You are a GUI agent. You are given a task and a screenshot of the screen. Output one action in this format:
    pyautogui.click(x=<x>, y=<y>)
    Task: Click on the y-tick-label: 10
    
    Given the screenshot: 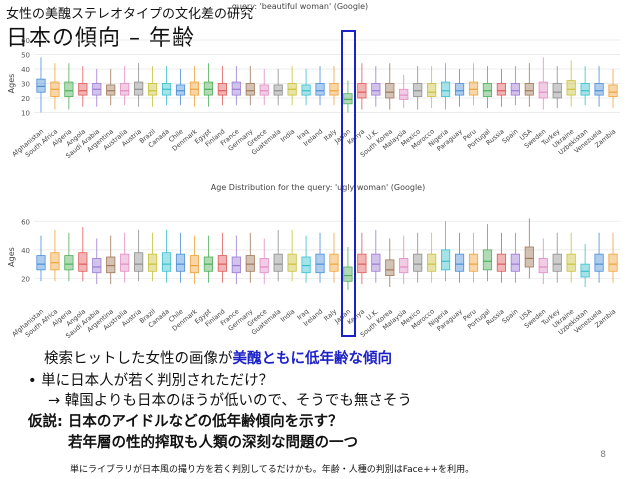 What is the action you would take?
    pyautogui.click(x=25, y=114)
    